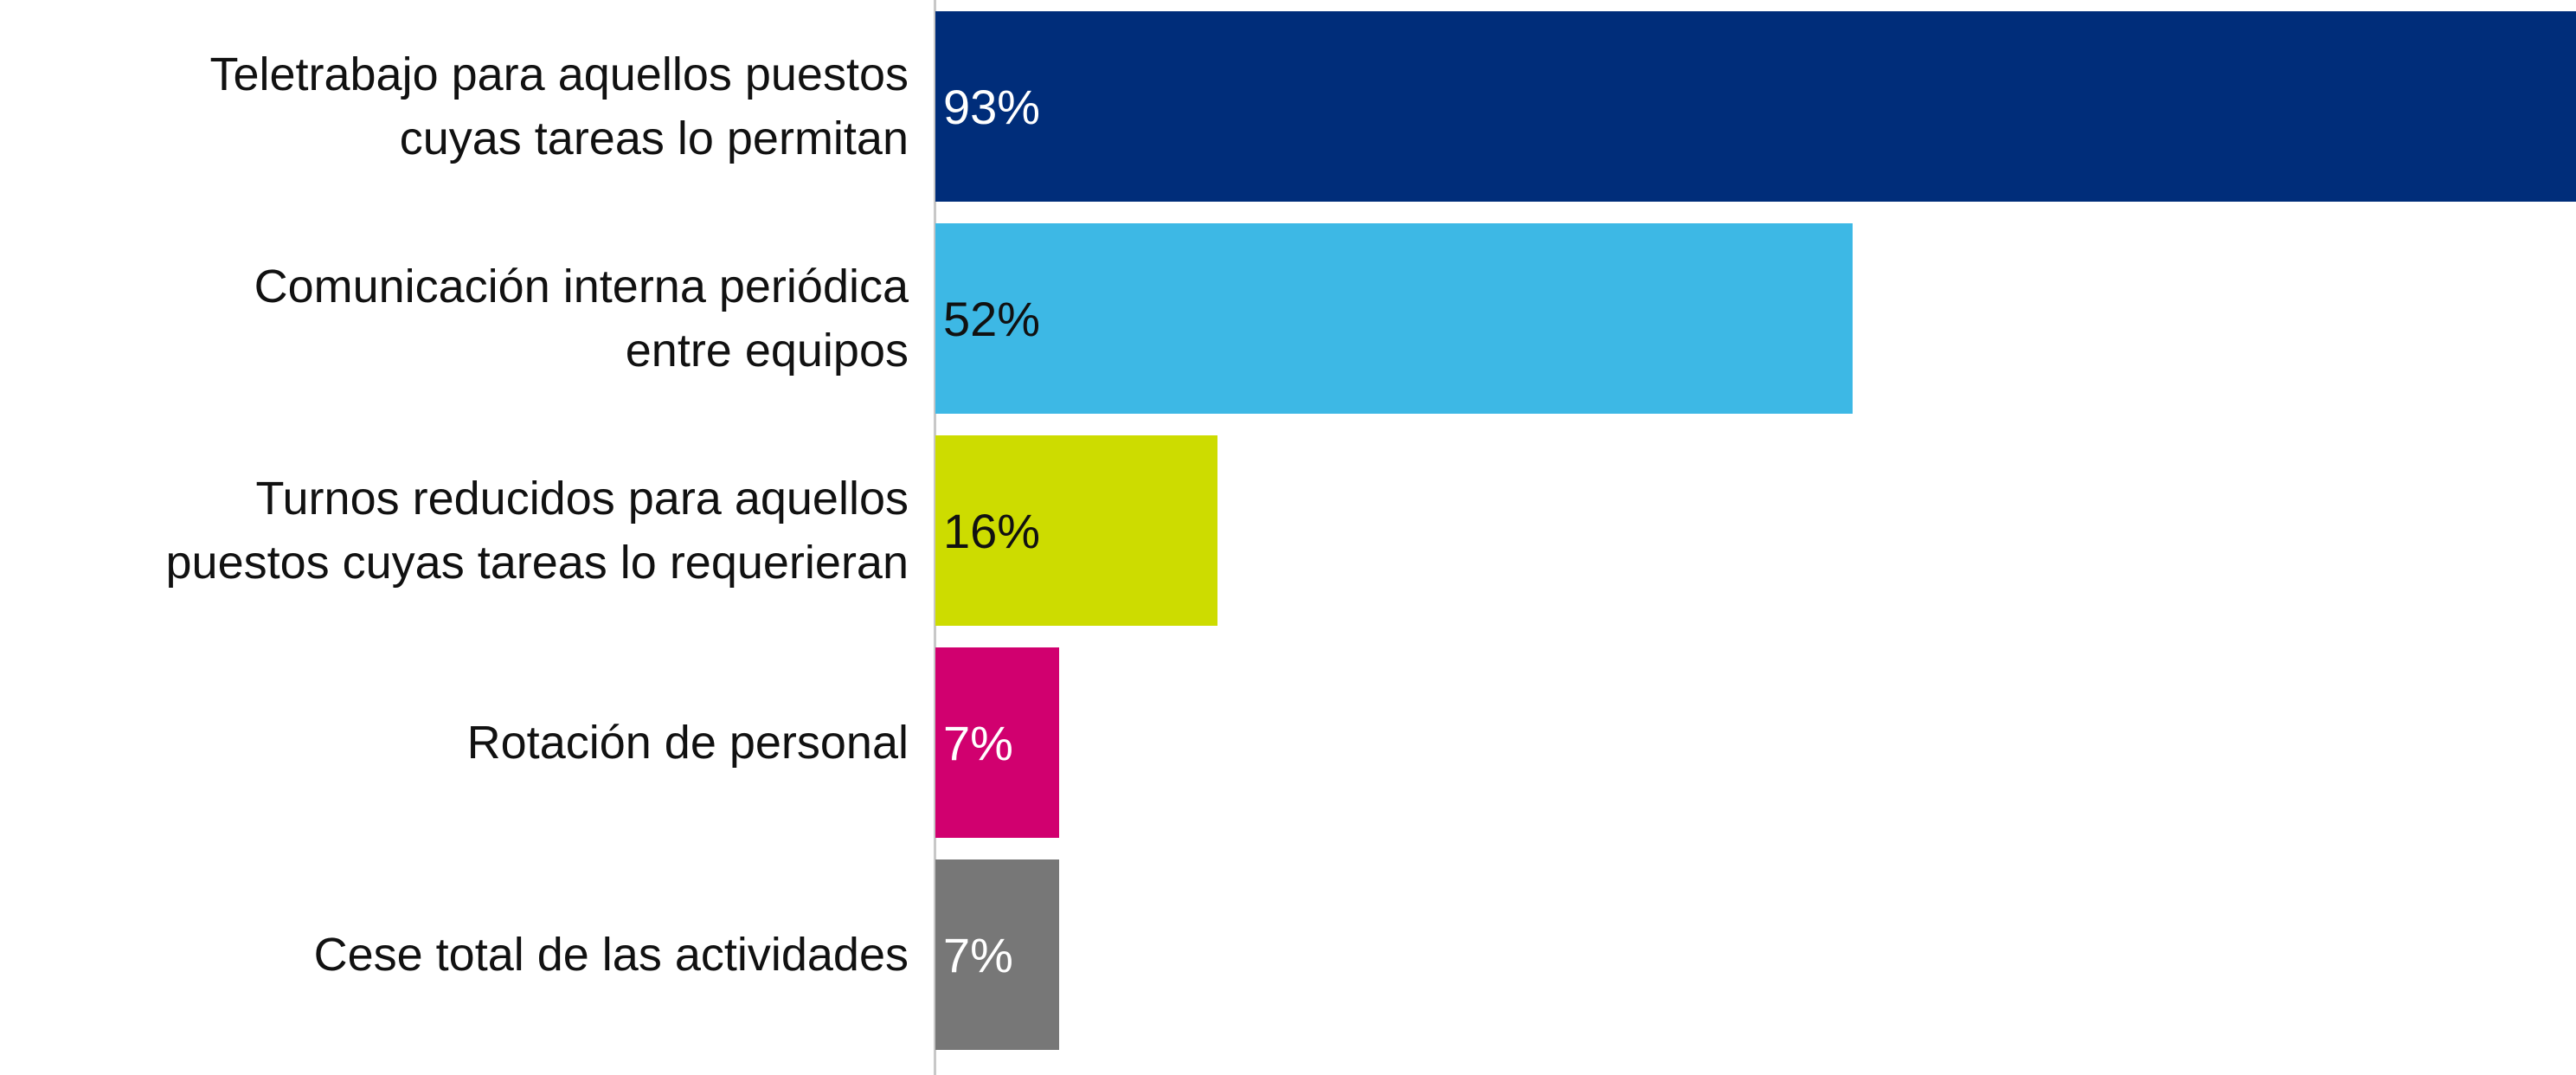  Describe the element at coordinates (611, 955) in the screenshot. I see `category-label: Cese total de las actividades` at that location.